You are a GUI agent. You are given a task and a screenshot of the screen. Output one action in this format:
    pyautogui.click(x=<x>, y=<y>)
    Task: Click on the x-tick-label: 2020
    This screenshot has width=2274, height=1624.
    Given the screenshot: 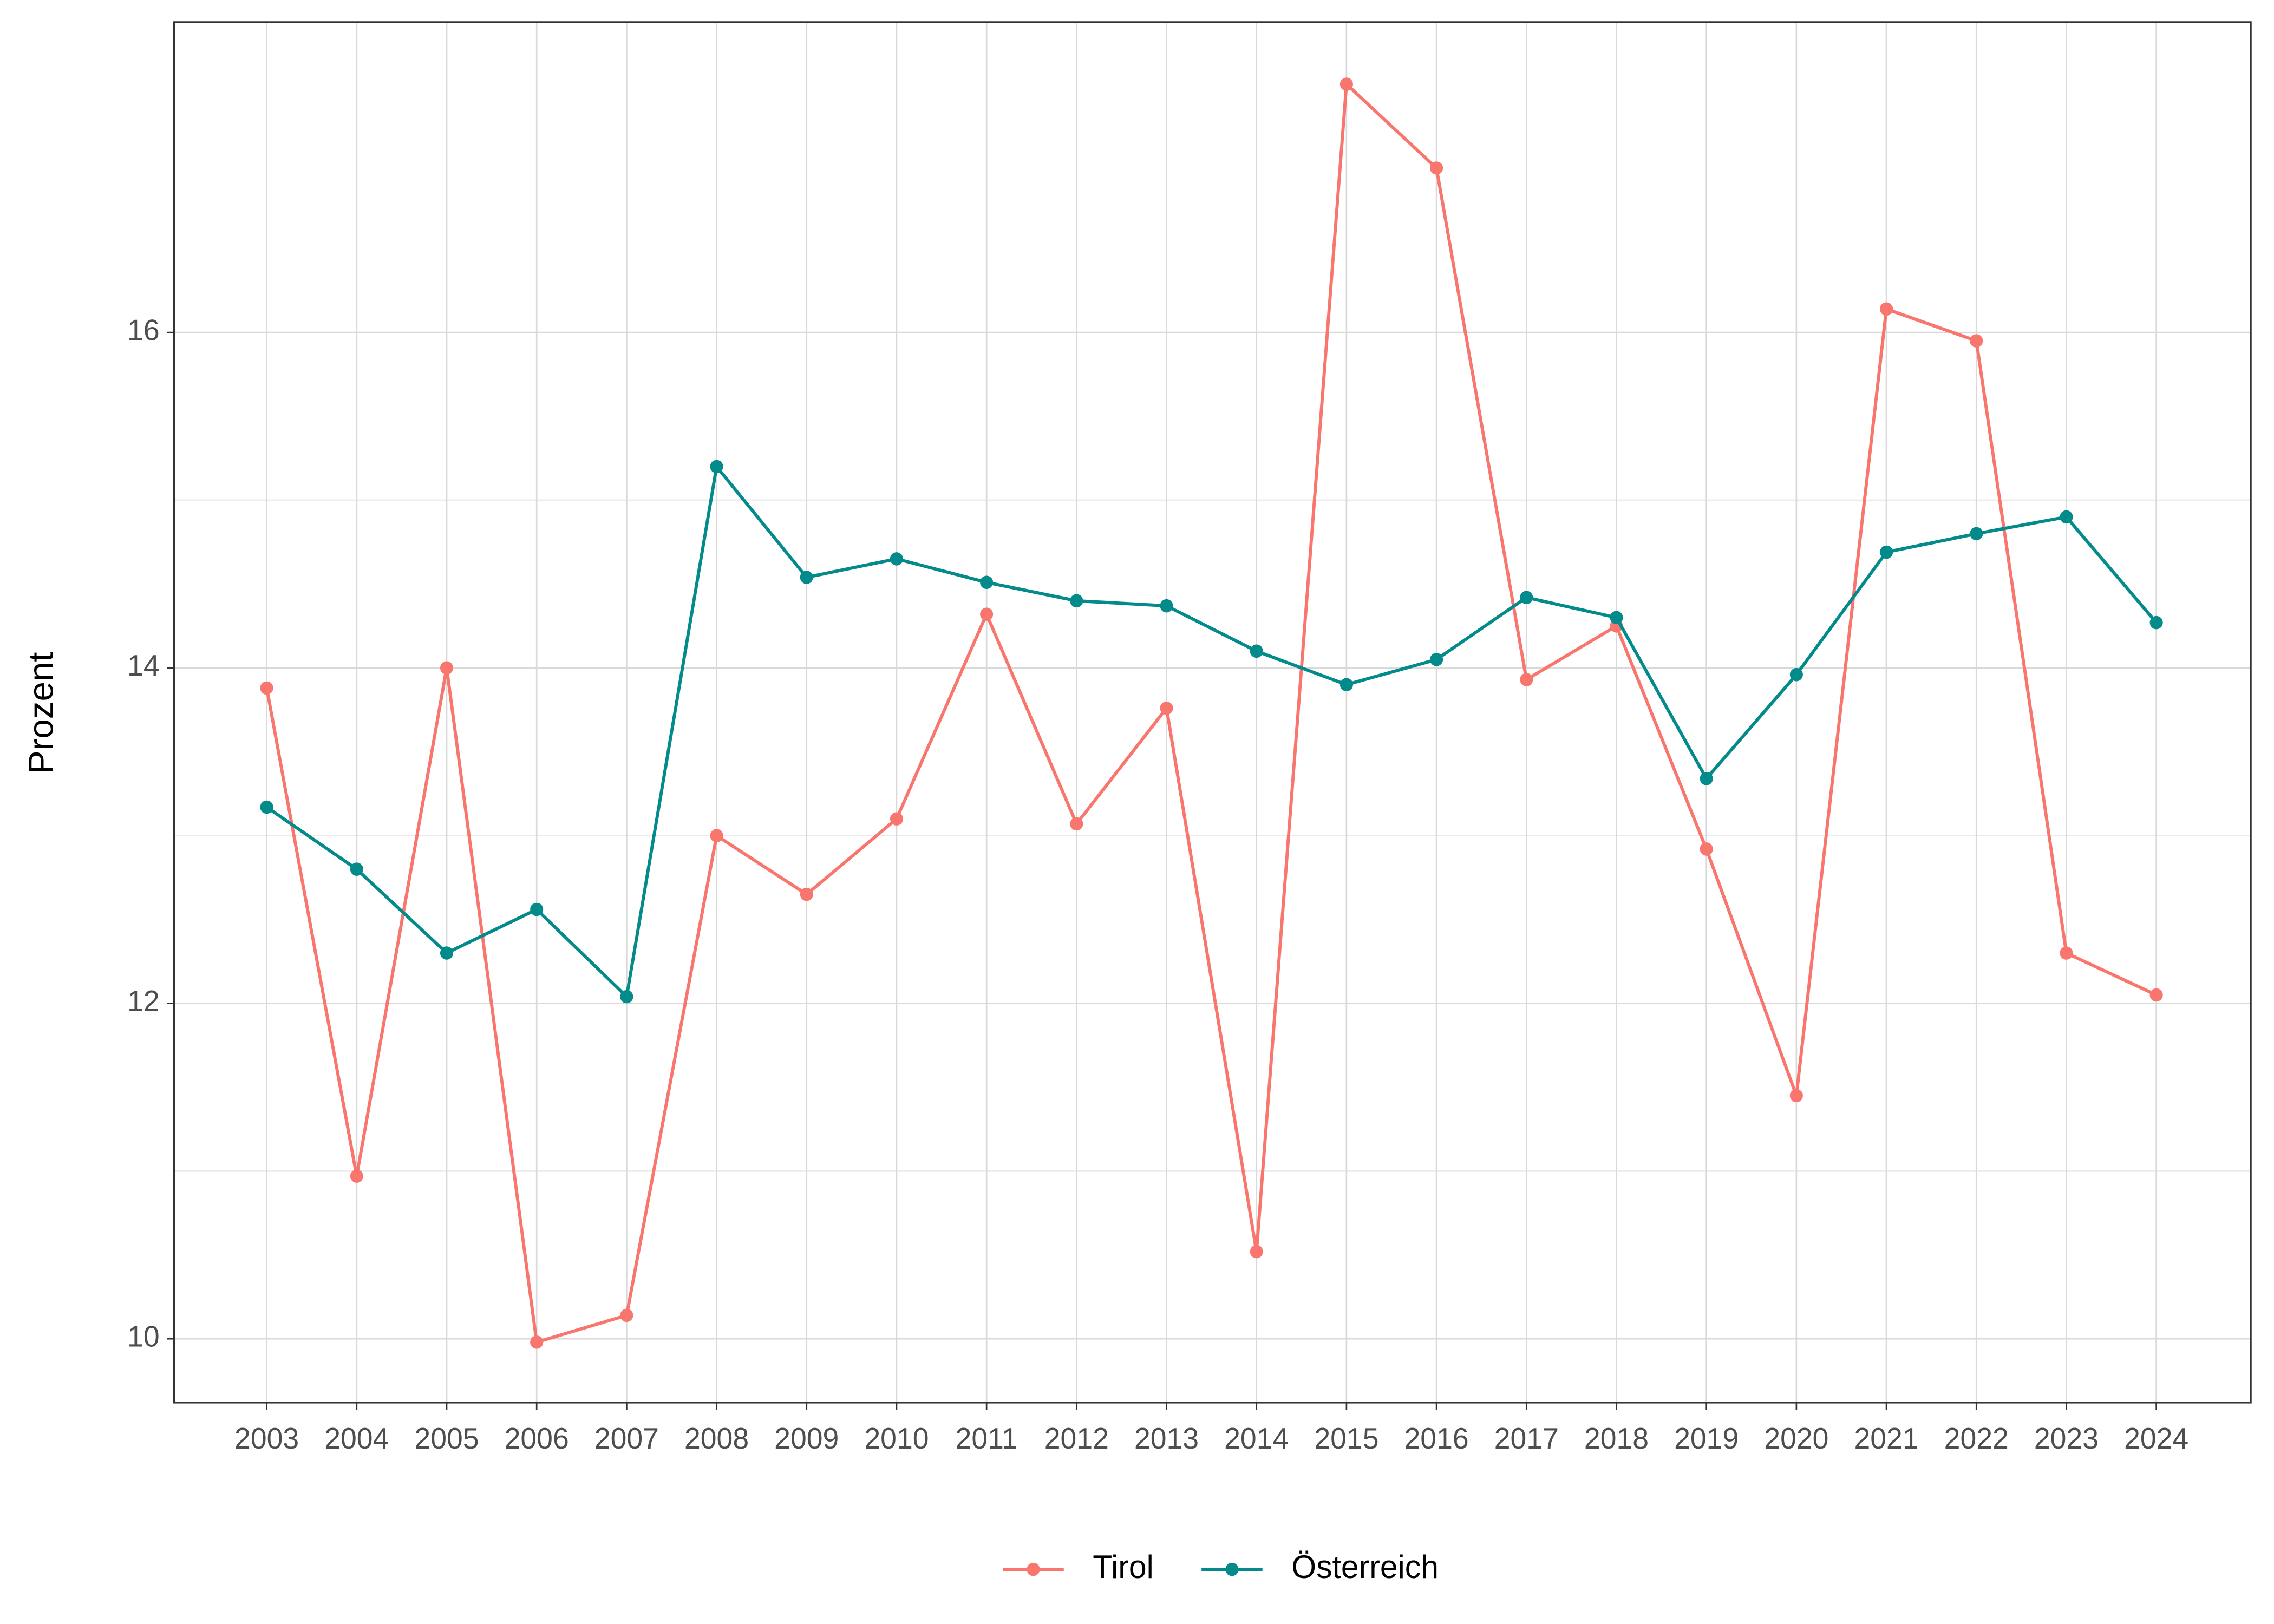 What is the action you would take?
    pyautogui.click(x=1796, y=1439)
    